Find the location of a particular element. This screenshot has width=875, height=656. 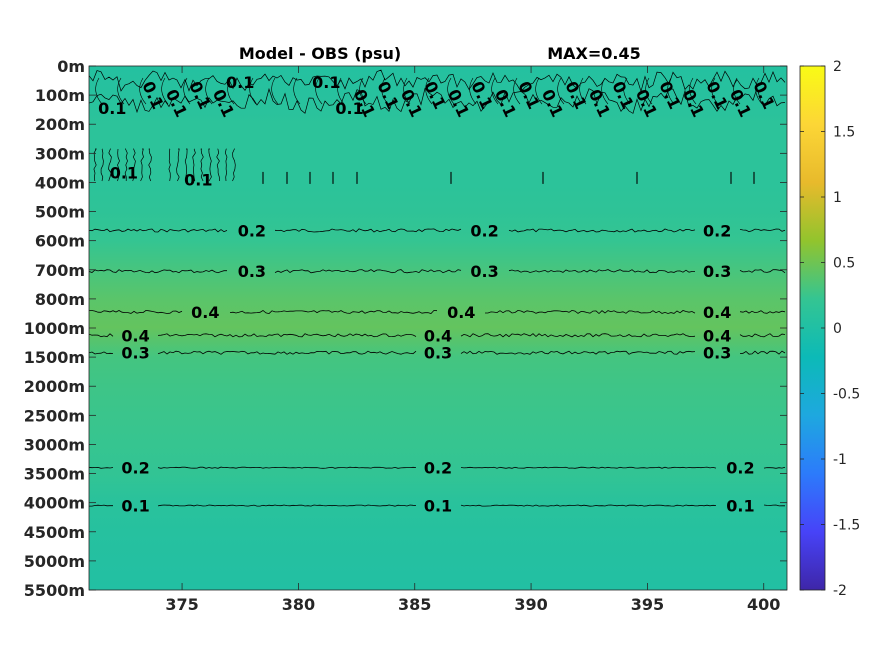

chart-title: Model - OBS (psu) is located at coordinates (320, 53).